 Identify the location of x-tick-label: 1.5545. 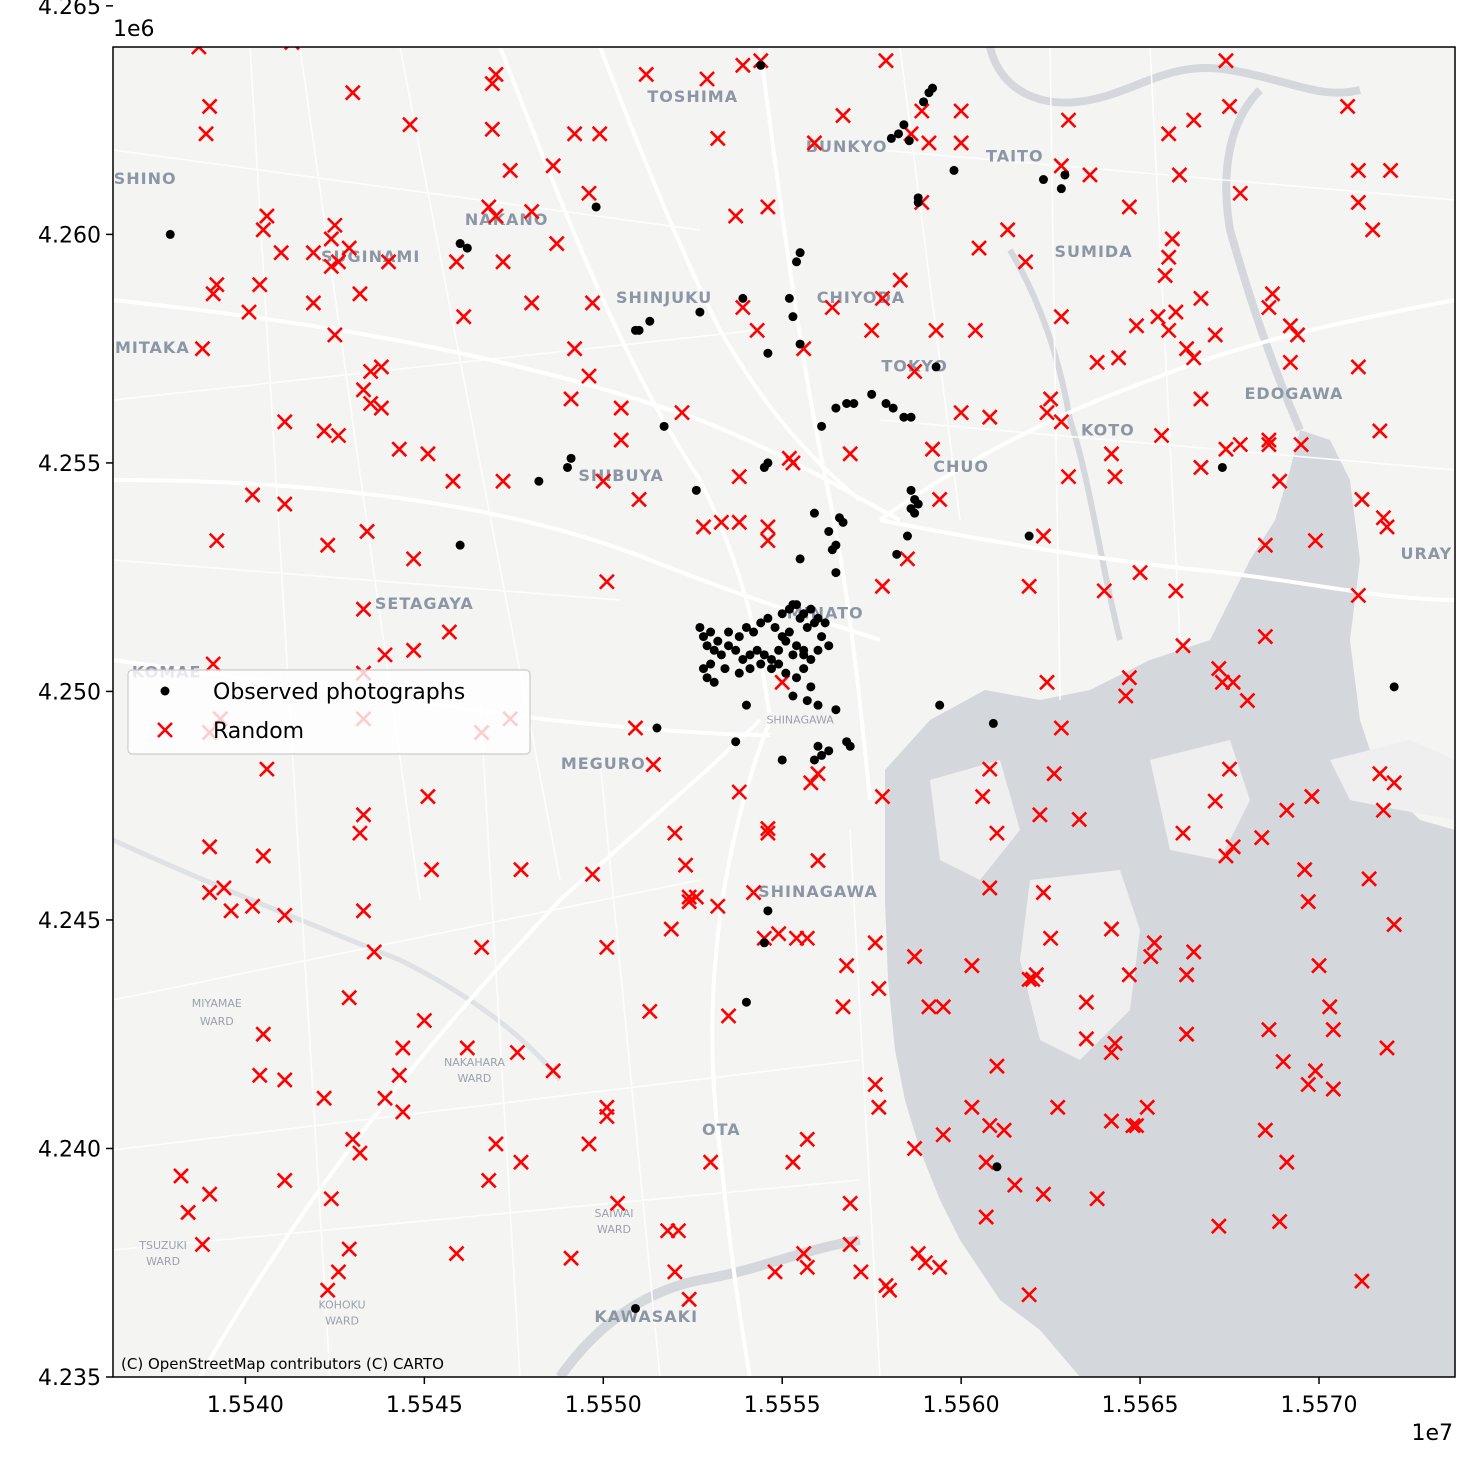
(424, 1405).